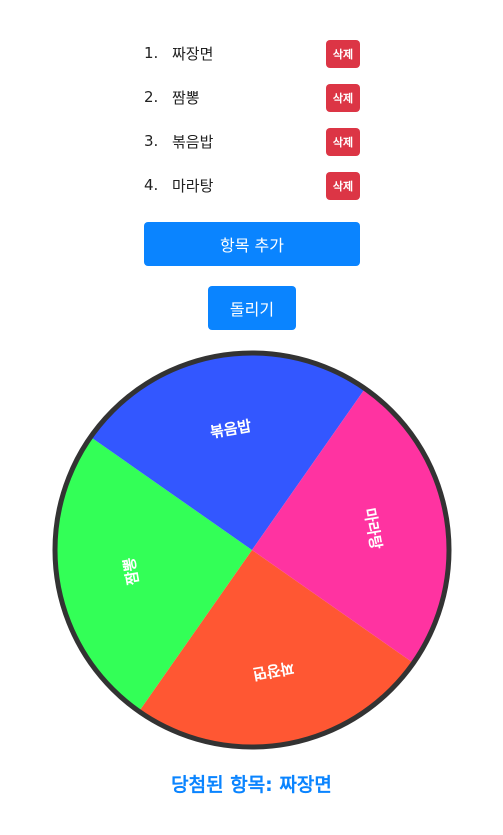 The height and width of the screenshot is (835, 503). I want to click on list-item: 1. 짜장면 삭제, so click(252, 54).